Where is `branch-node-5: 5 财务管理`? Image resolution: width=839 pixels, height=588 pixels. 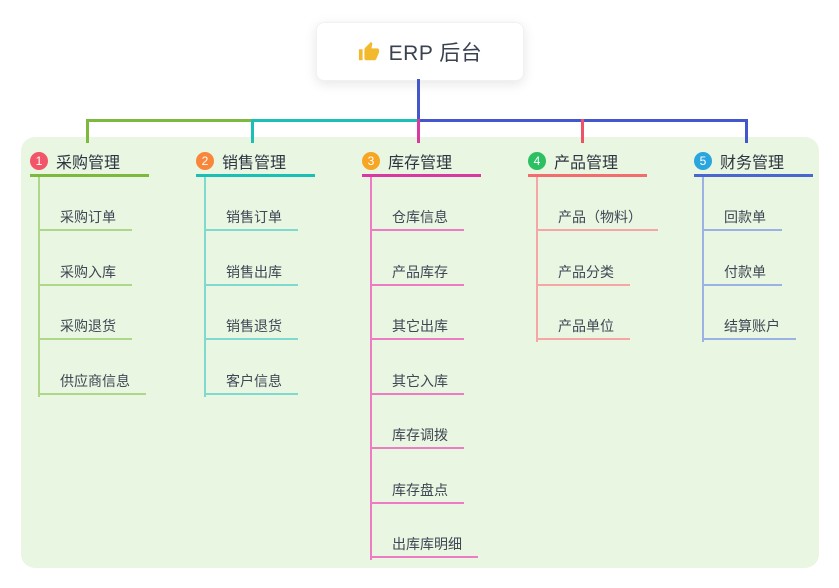
branch-node-5: 5 财务管理 is located at coordinates (753, 161).